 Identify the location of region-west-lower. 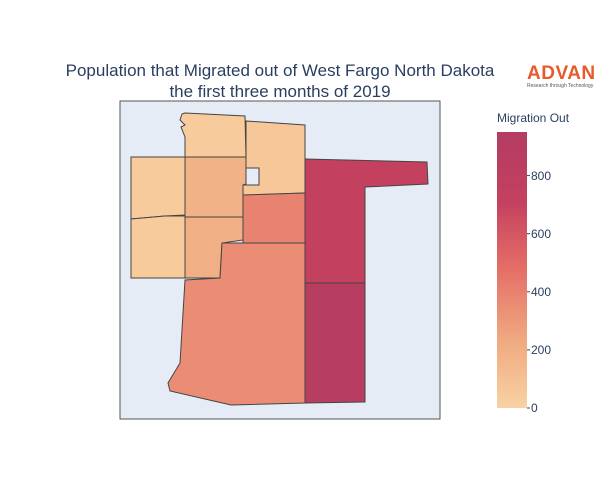
(158, 247).